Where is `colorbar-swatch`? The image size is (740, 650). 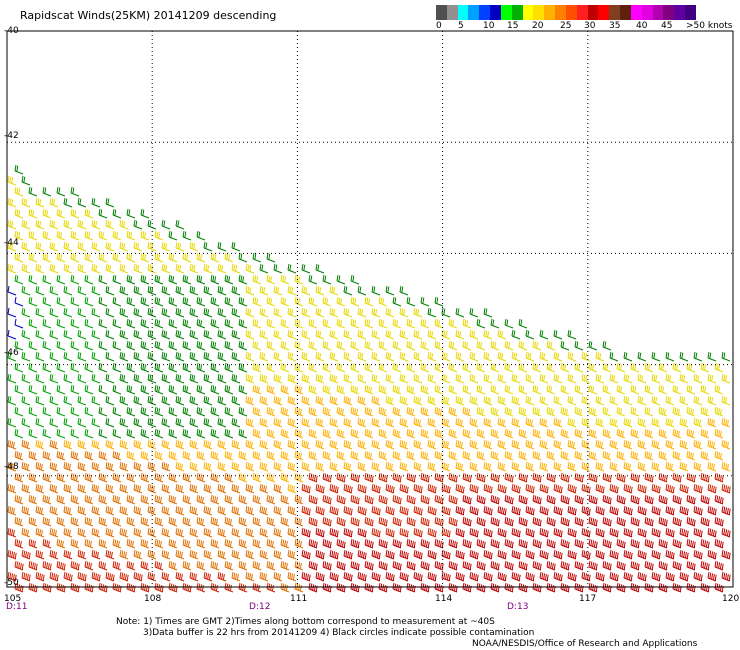 colorbar-swatch is located at coordinates (615, 12).